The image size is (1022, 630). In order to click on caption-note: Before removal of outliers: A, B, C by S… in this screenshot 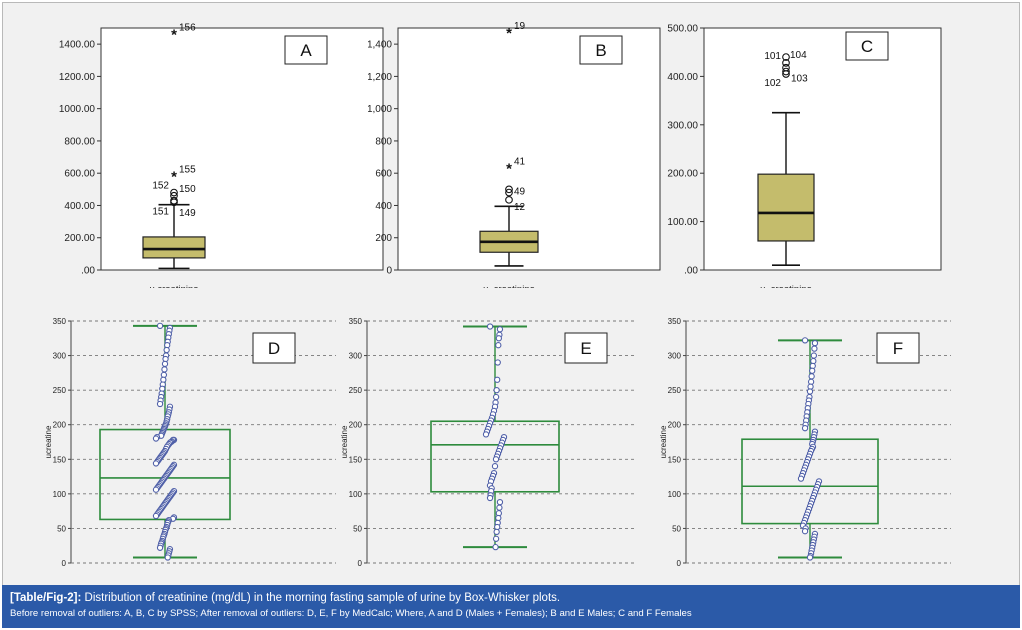, I will do `click(351, 613)`.